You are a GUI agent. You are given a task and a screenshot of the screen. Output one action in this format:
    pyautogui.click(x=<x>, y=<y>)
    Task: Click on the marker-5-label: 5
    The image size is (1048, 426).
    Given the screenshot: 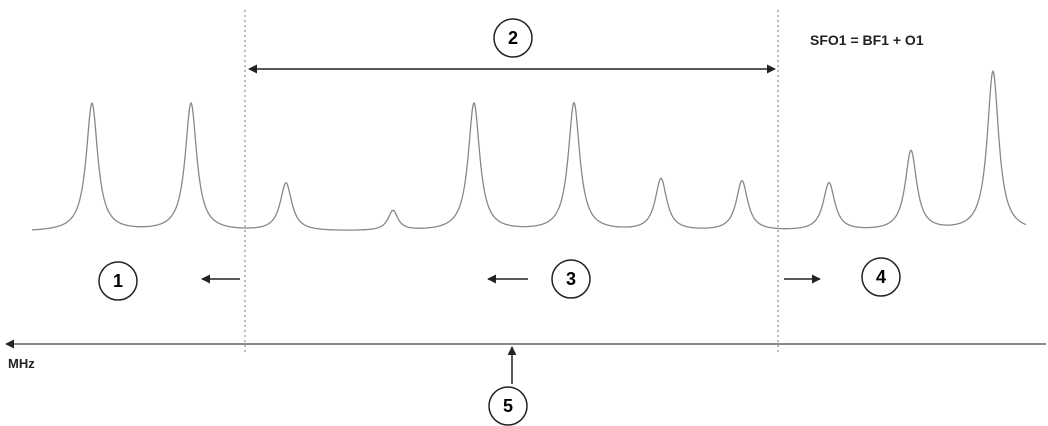 What is the action you would take?
    pyautogui.click(x=508, y=406)
    